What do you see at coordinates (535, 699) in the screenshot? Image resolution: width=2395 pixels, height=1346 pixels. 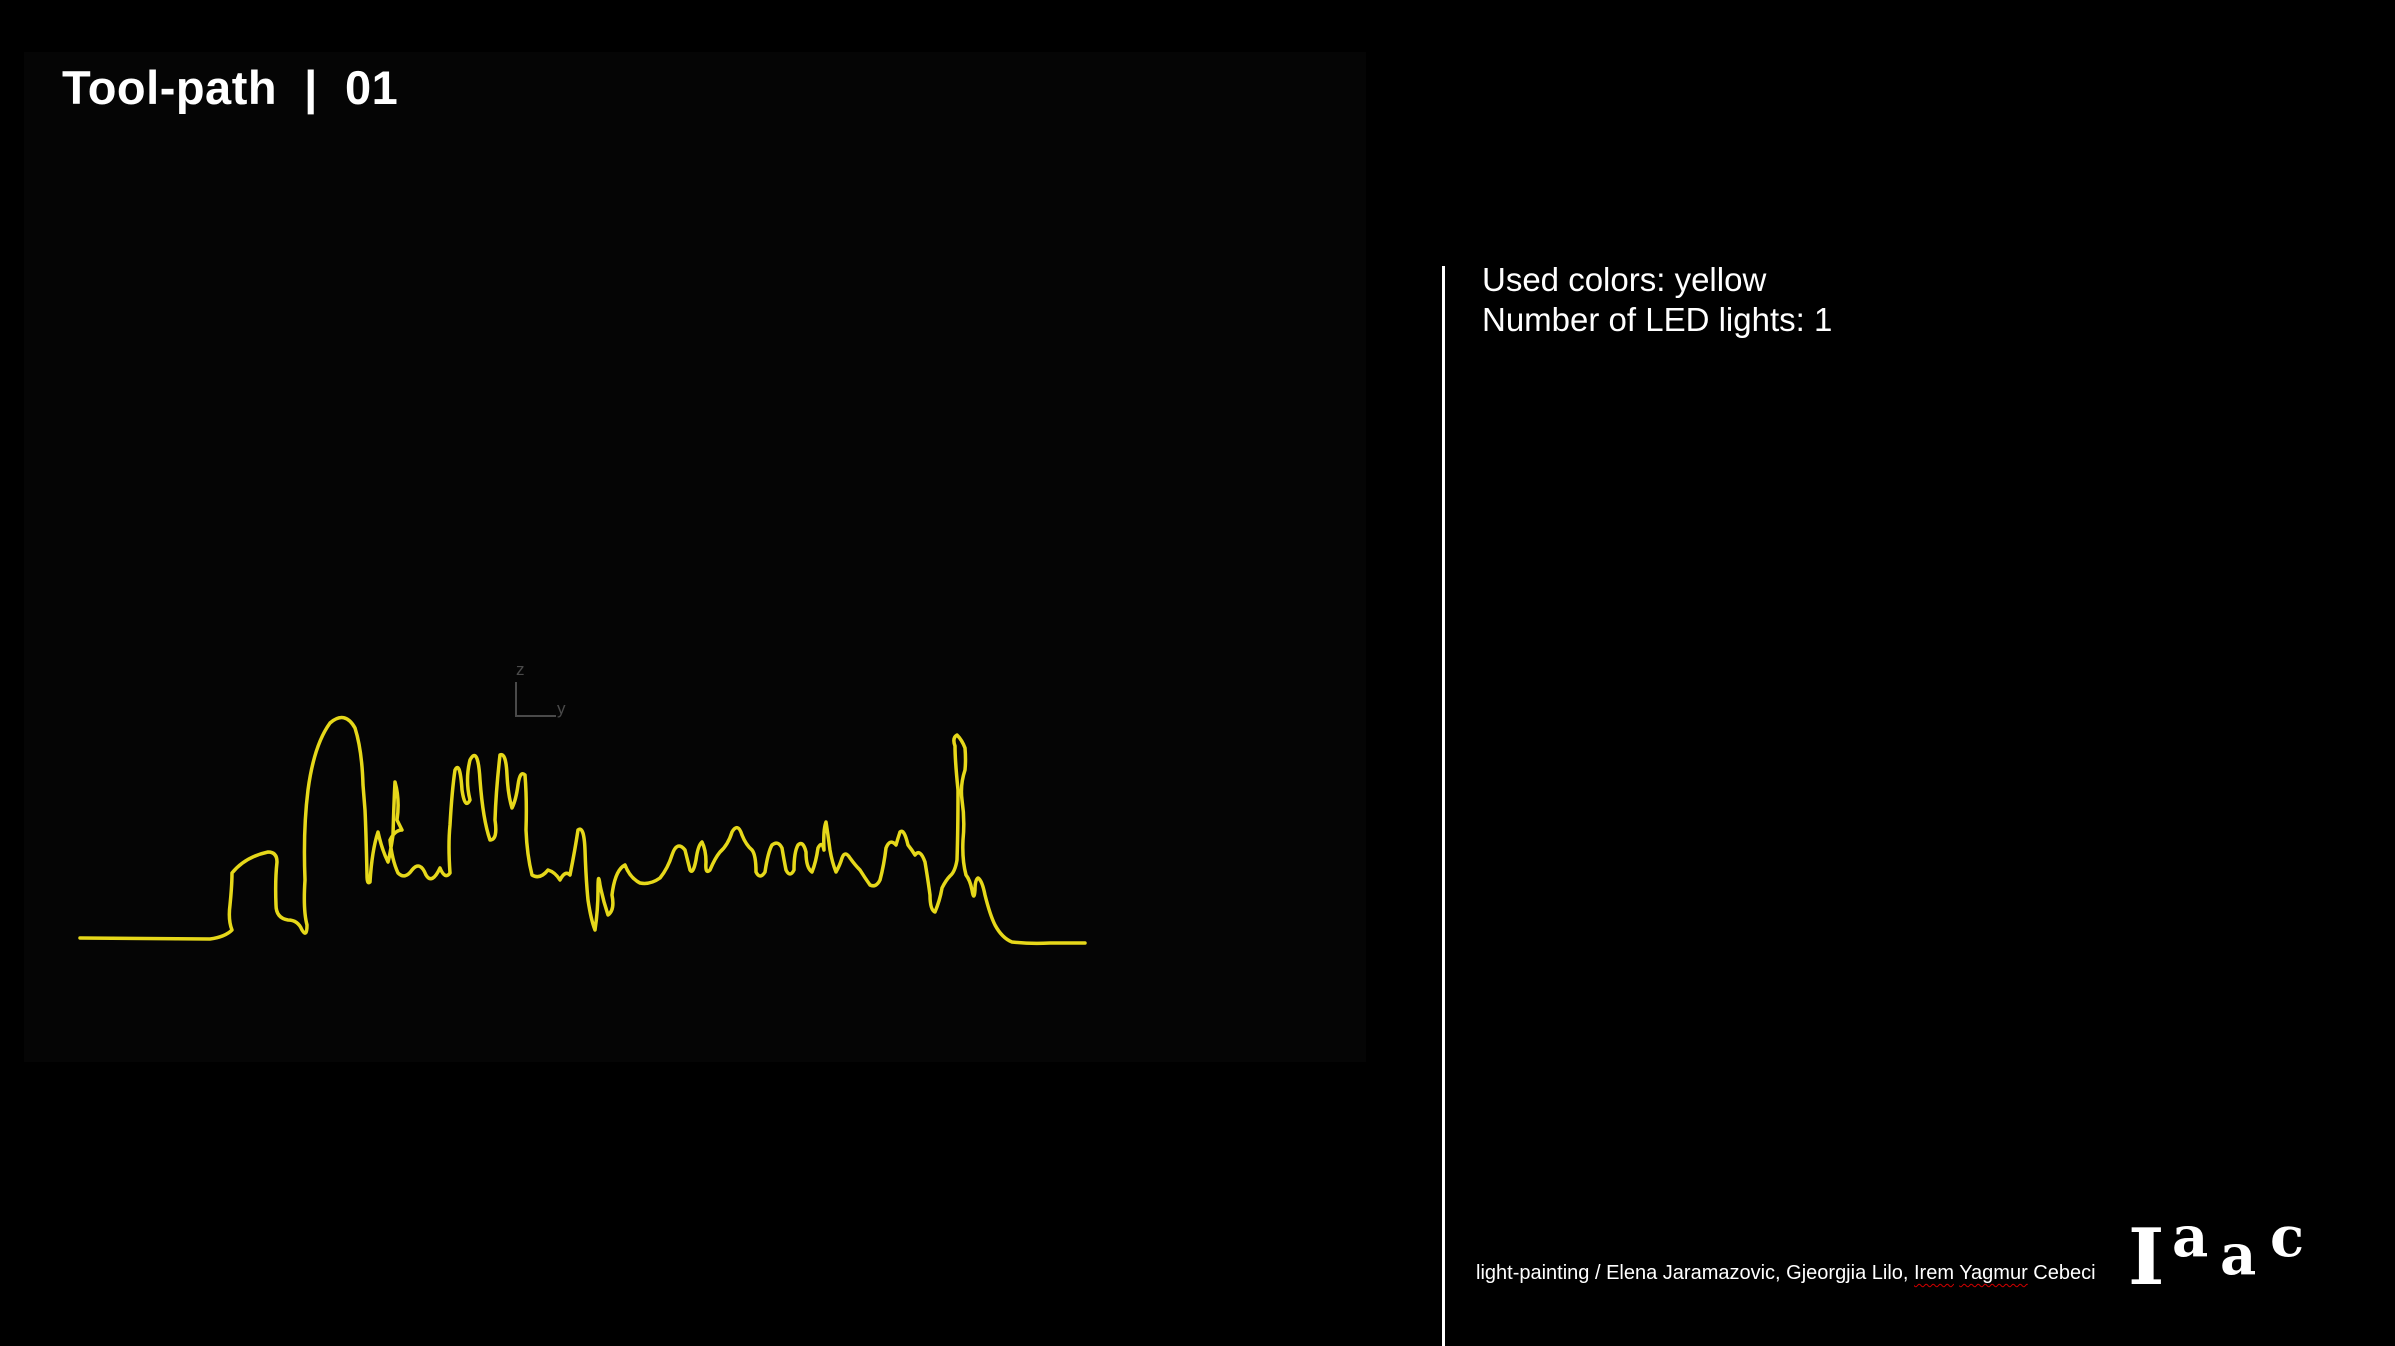 I see `axis-gizmo` at bounding box center [535, 699].